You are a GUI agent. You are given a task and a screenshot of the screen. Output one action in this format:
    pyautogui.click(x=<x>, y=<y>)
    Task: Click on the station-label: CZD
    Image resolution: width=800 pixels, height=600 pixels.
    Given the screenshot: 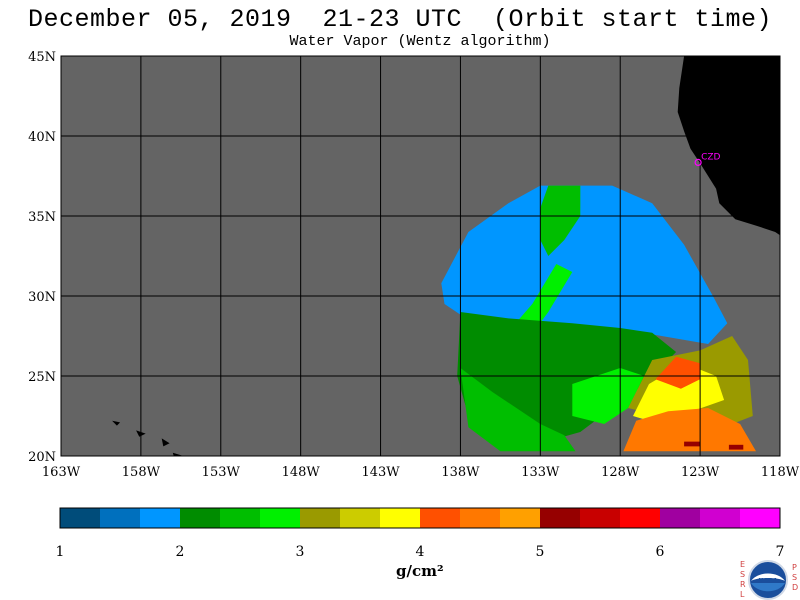 What is the action you would take?
    pyautogui.click(x=710, y=157)
    